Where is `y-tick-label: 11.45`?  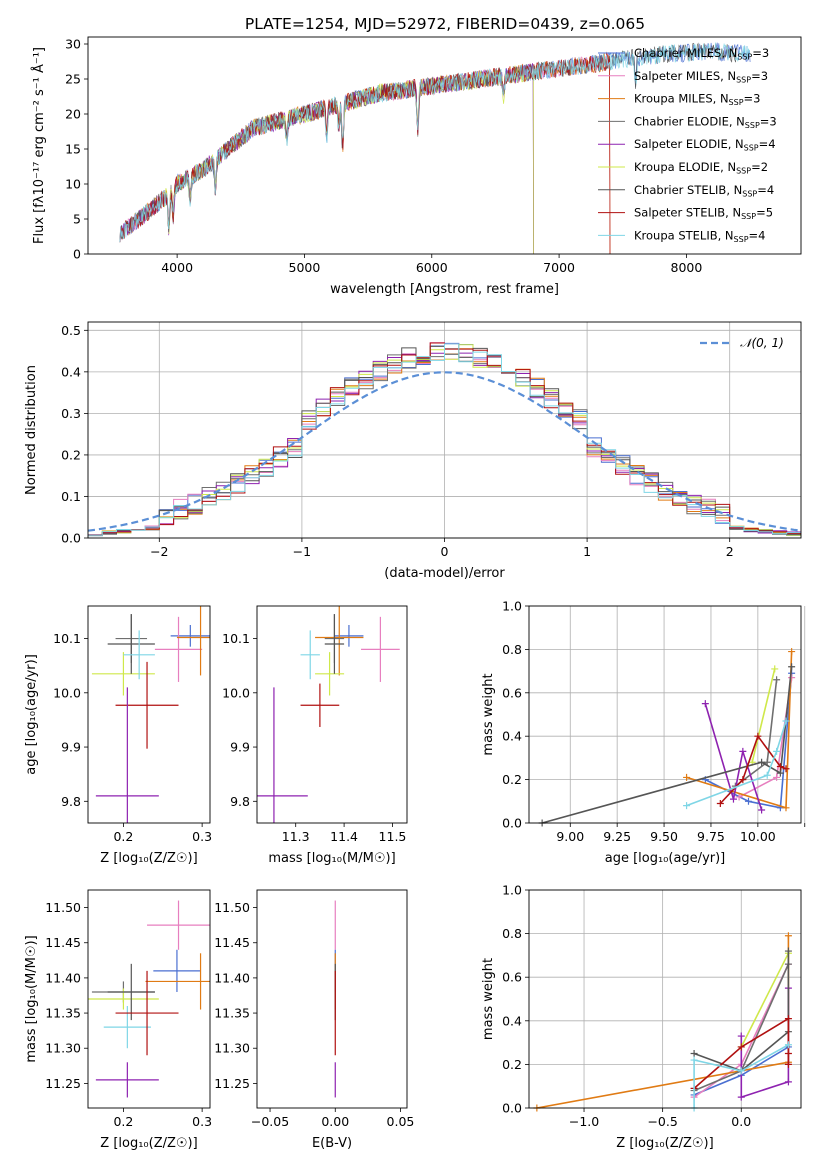 y-tick-label: 11.45 is located at coordinates (232, 942).